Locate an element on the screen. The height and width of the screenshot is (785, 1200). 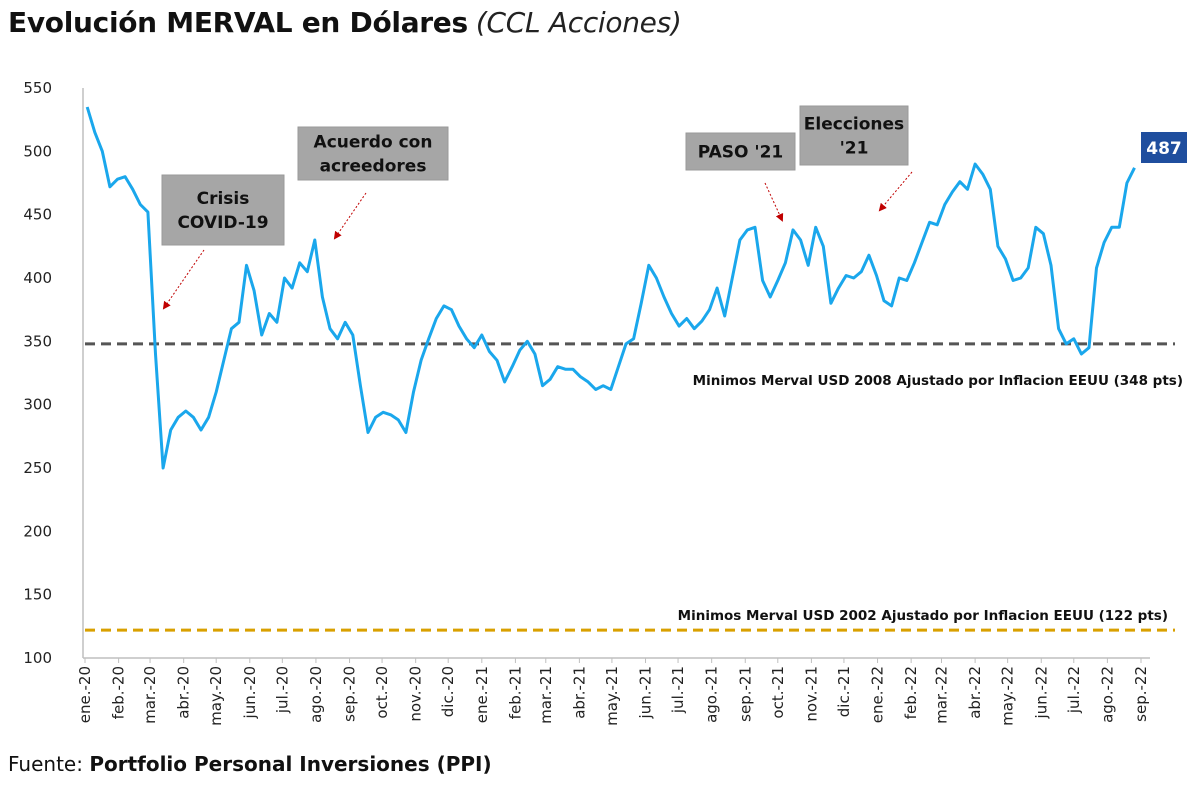
x-tick-label: feb.-22 is located at coordinates (911, 692).